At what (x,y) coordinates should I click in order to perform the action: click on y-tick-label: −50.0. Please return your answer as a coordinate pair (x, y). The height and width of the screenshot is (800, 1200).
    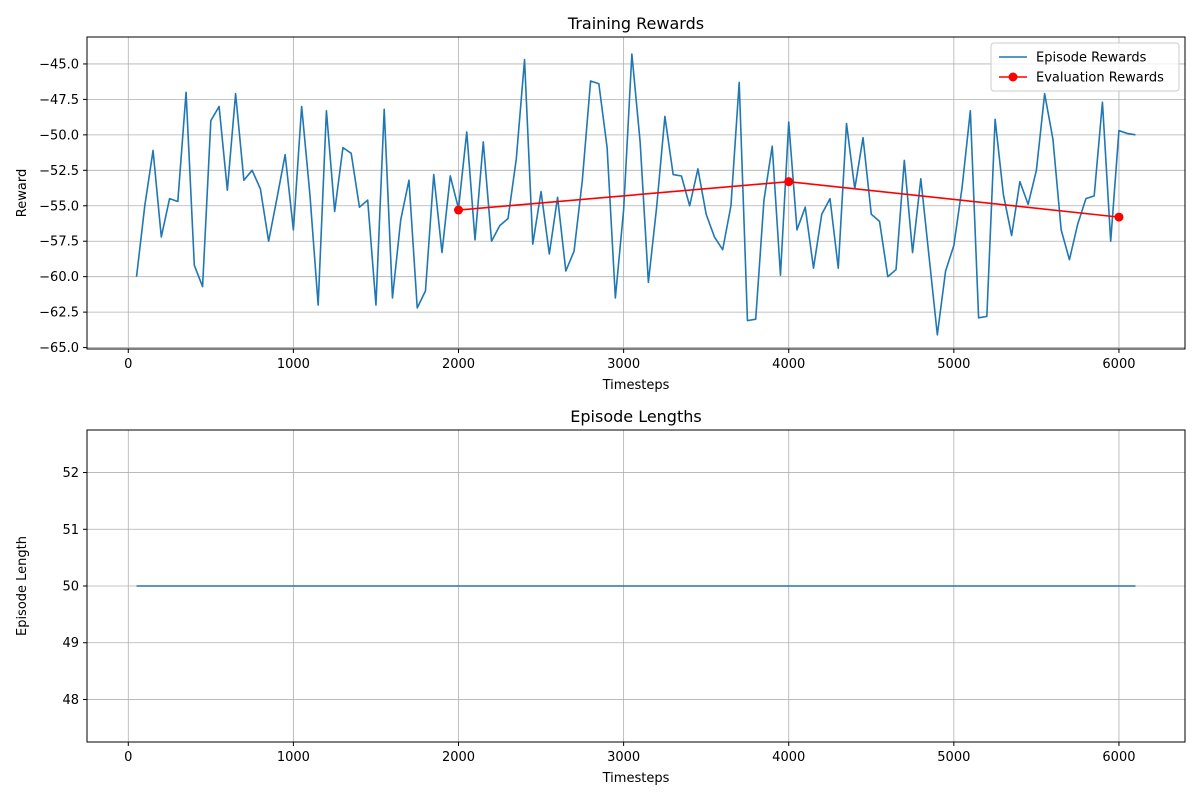
    Looking at the image, I should click on (59, 135).